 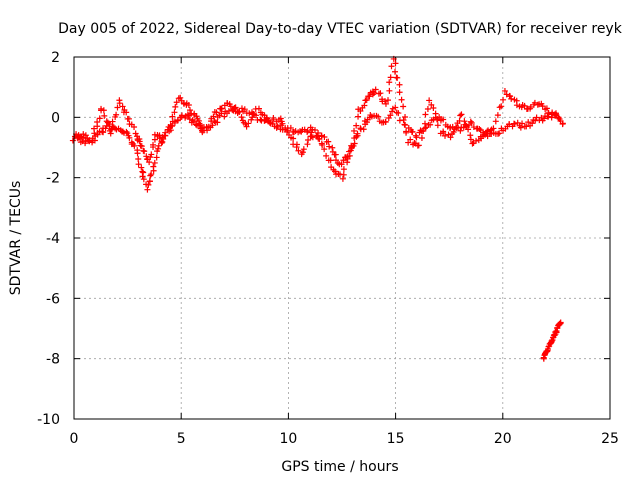 I want to click on y-axis-label: SDTVAR / TECUs, so click(x=16, y=238).